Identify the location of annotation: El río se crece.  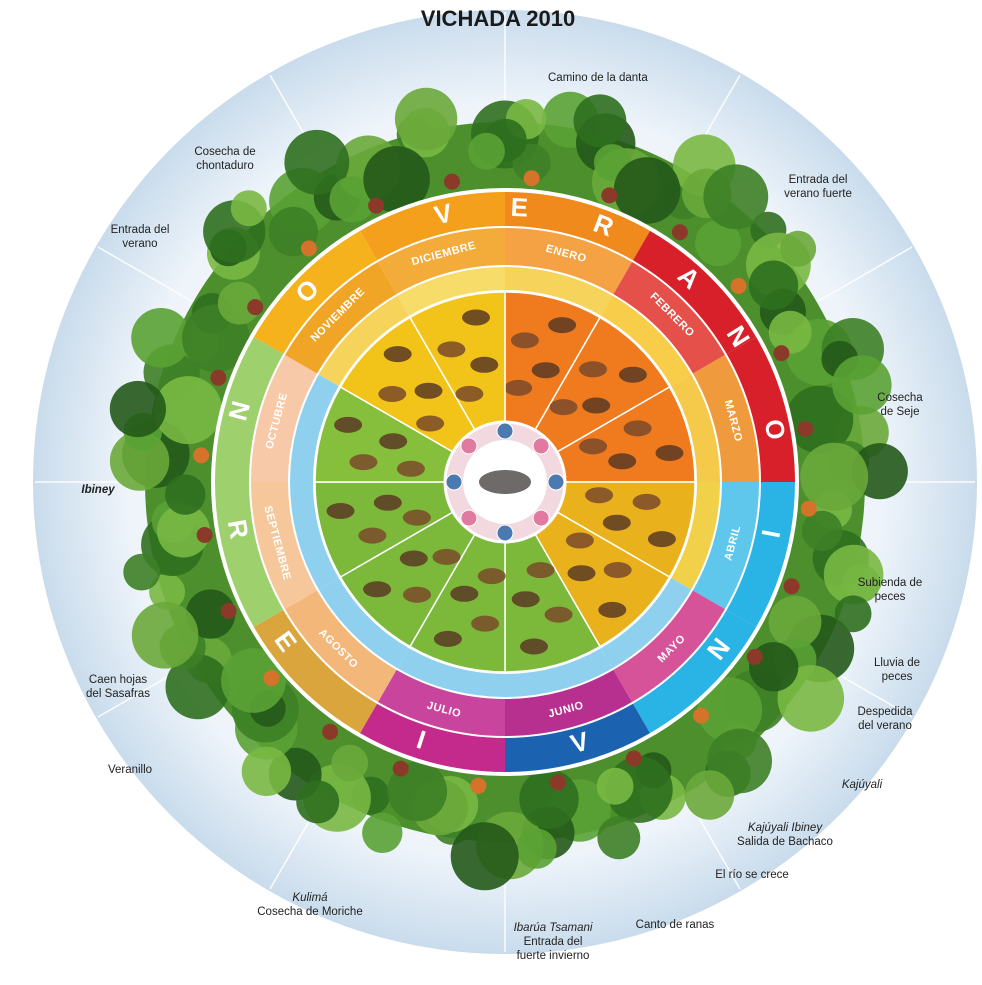
(752, 875).